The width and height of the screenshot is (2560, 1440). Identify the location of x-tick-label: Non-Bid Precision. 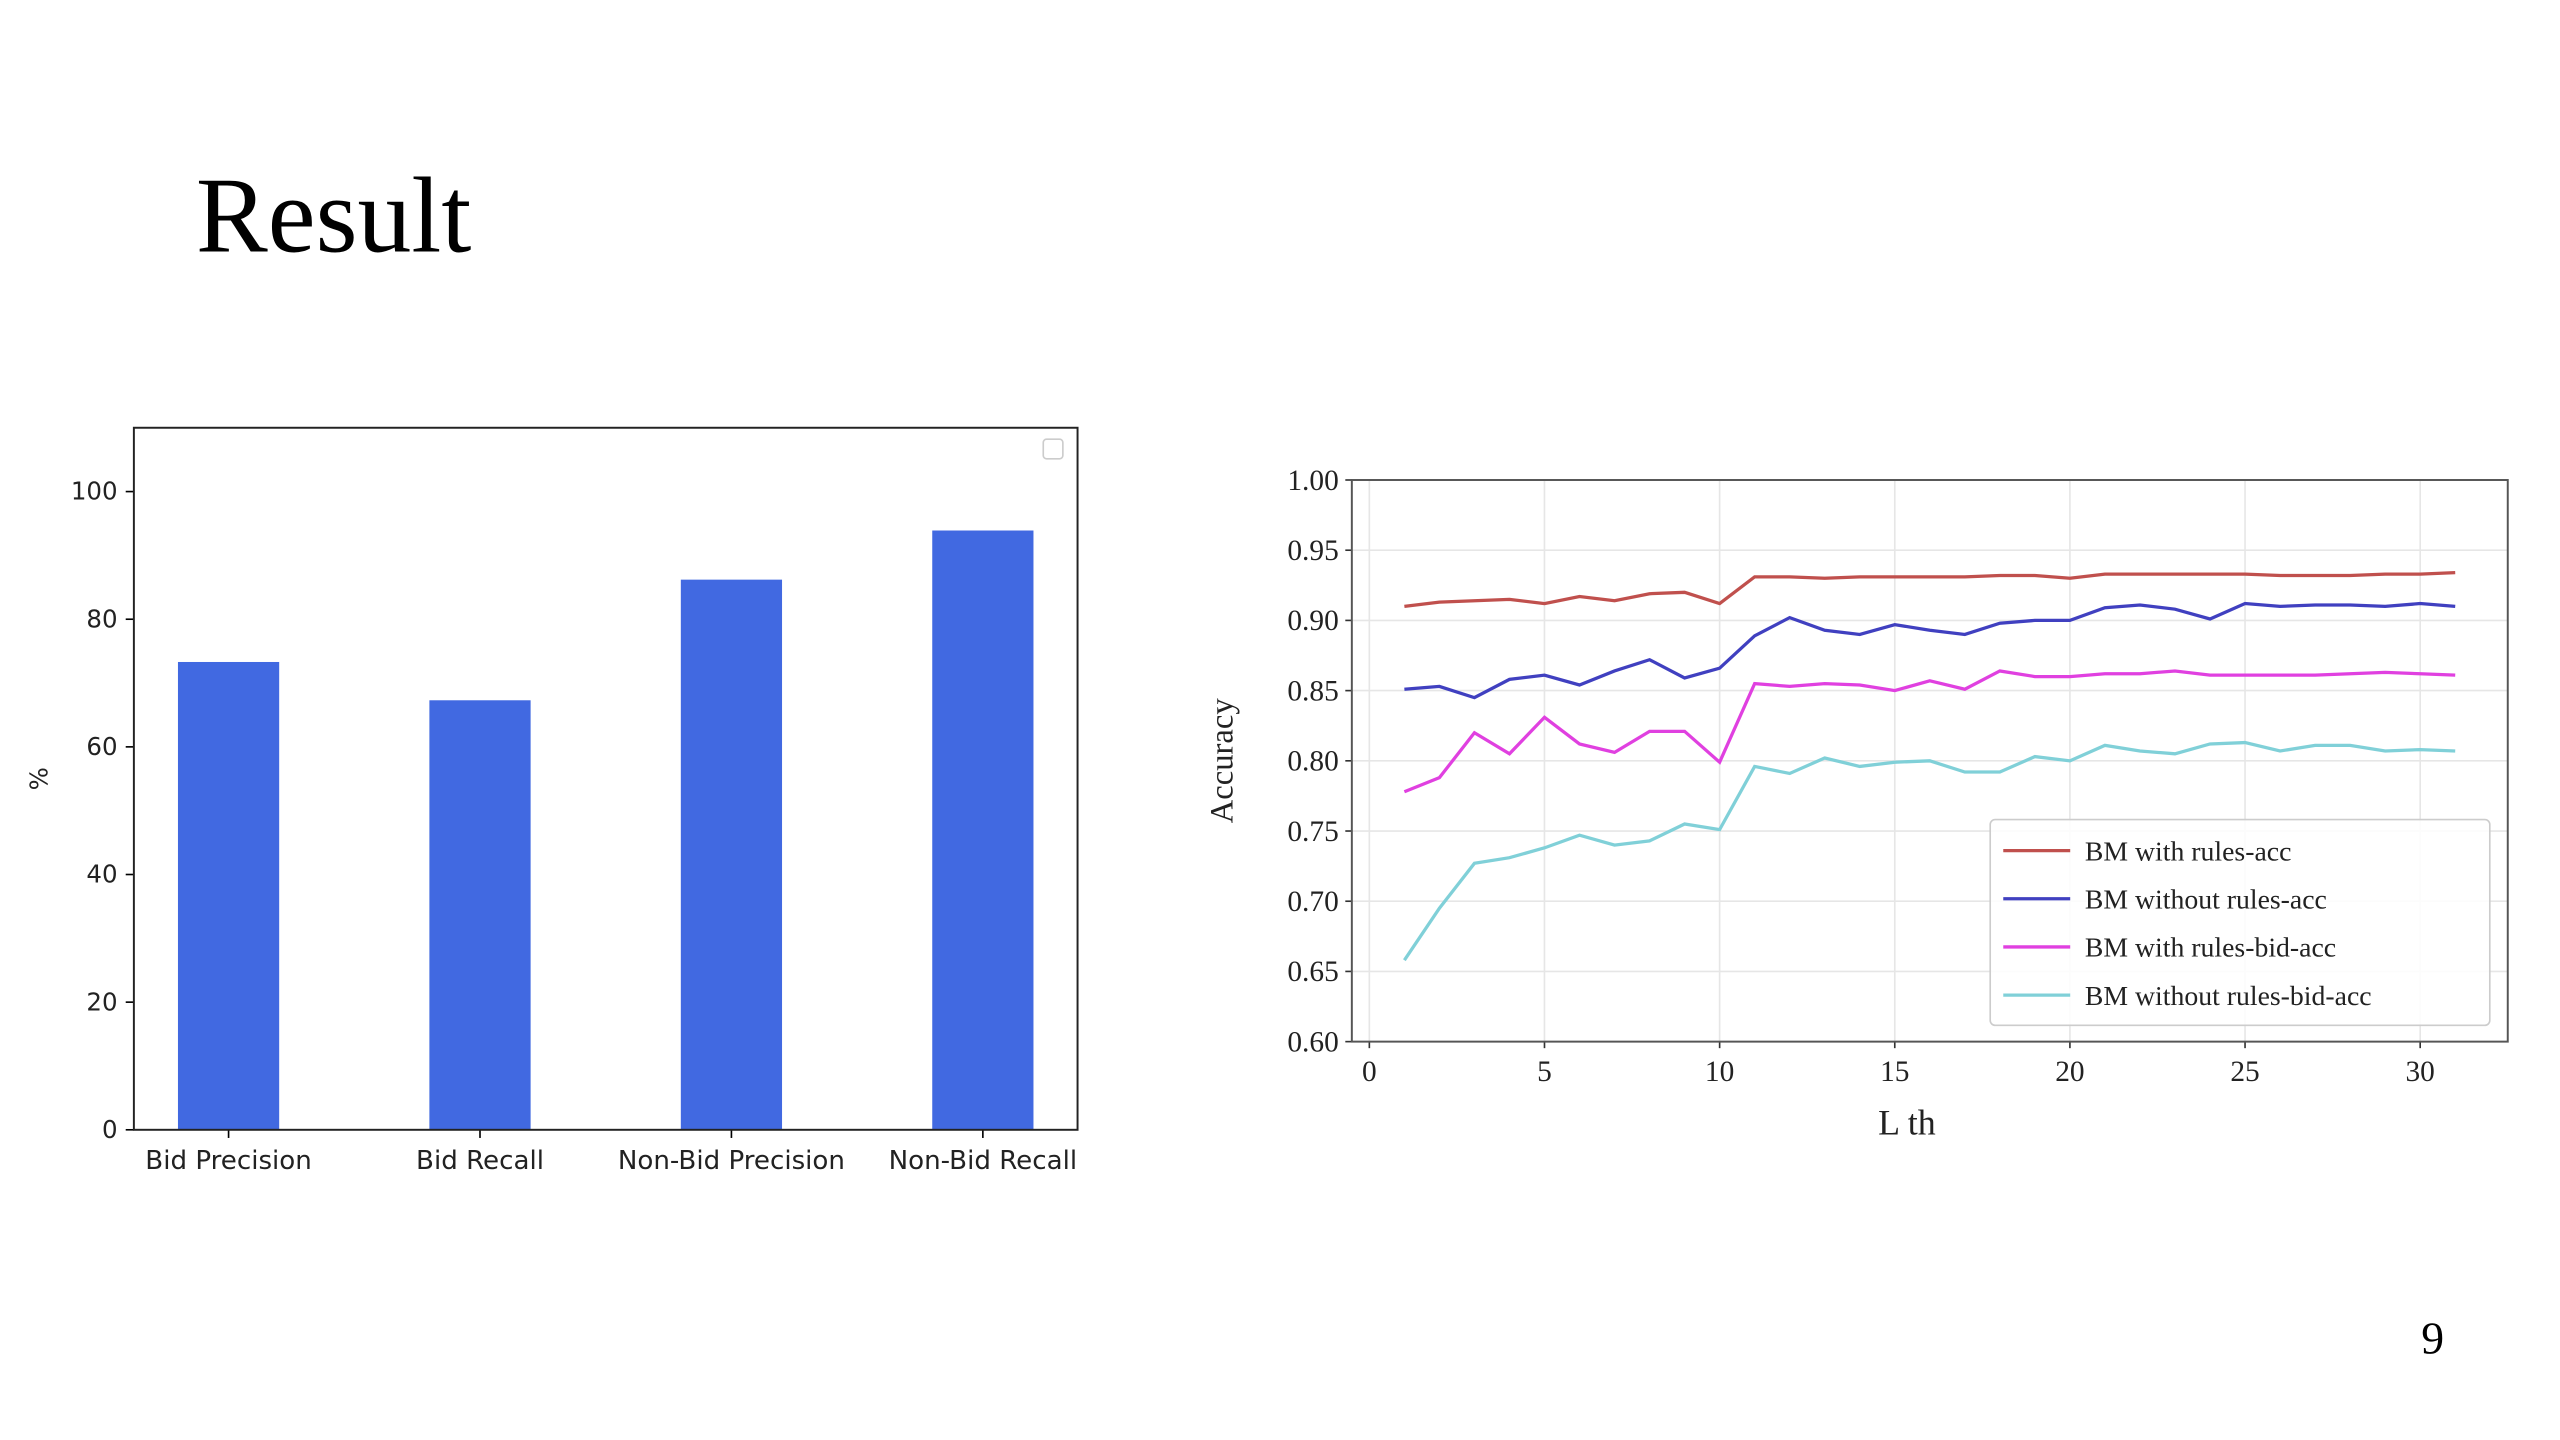
(731, 1161).